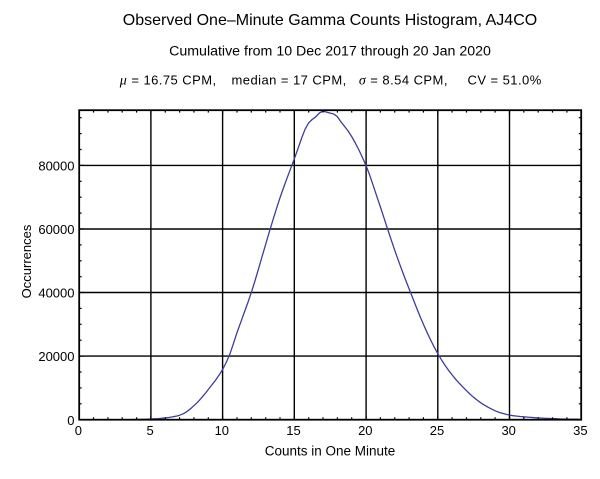 The height and width of the screenshot is (479, 600). What do you see at coordinates (222, 430) in the screenshot?
I see `svg-text: 10` at bounding box center [222, 430].